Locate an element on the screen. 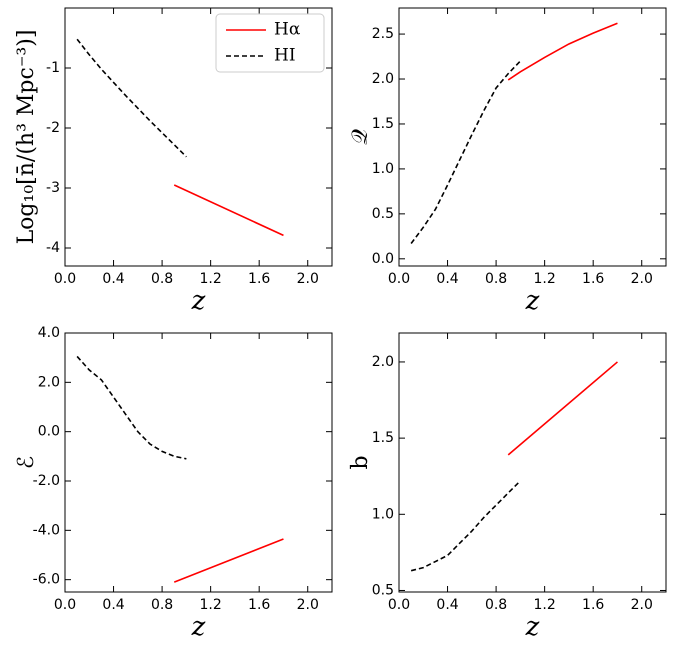  y-tick-label: -6.0 is located at coordinates (46, 580).